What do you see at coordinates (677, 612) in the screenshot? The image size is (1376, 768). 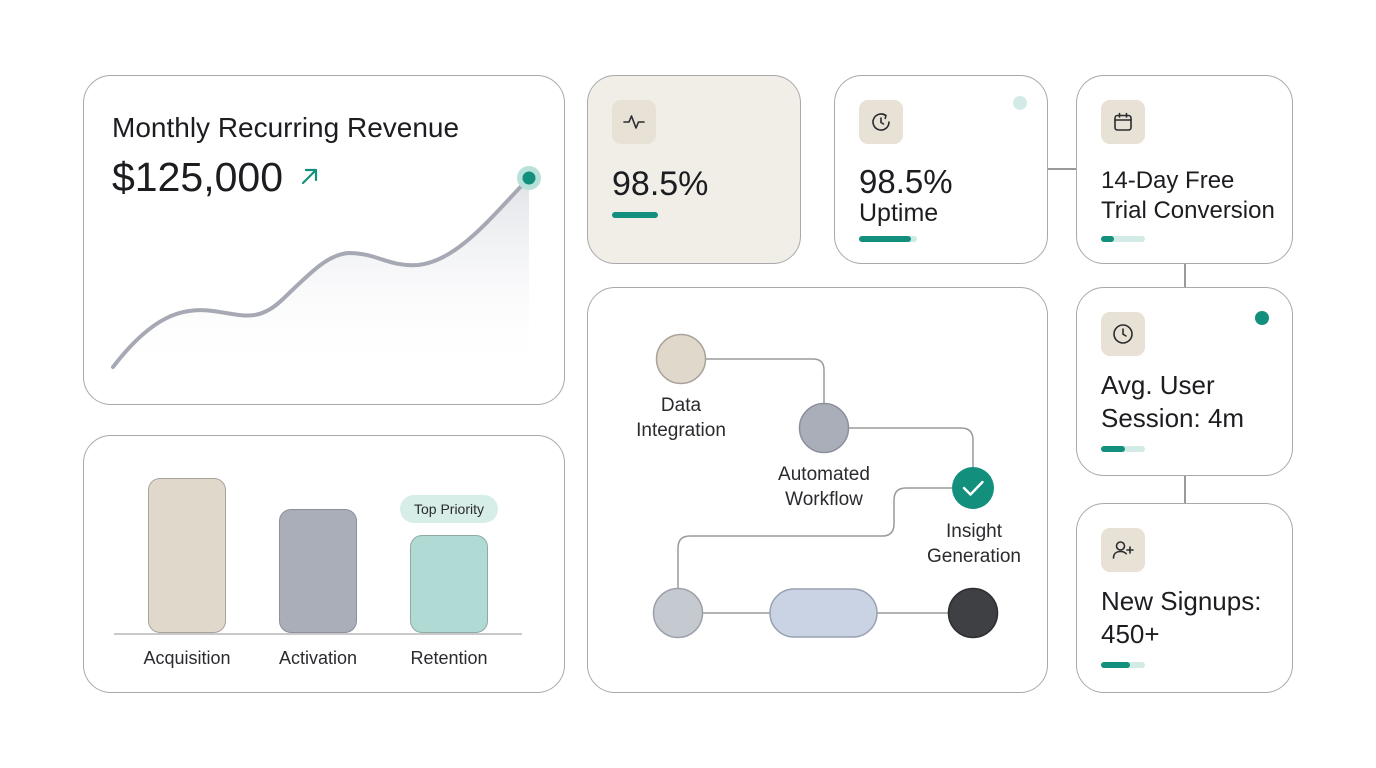 I see `node-pipeline-start` at bounding box center [677, 612].